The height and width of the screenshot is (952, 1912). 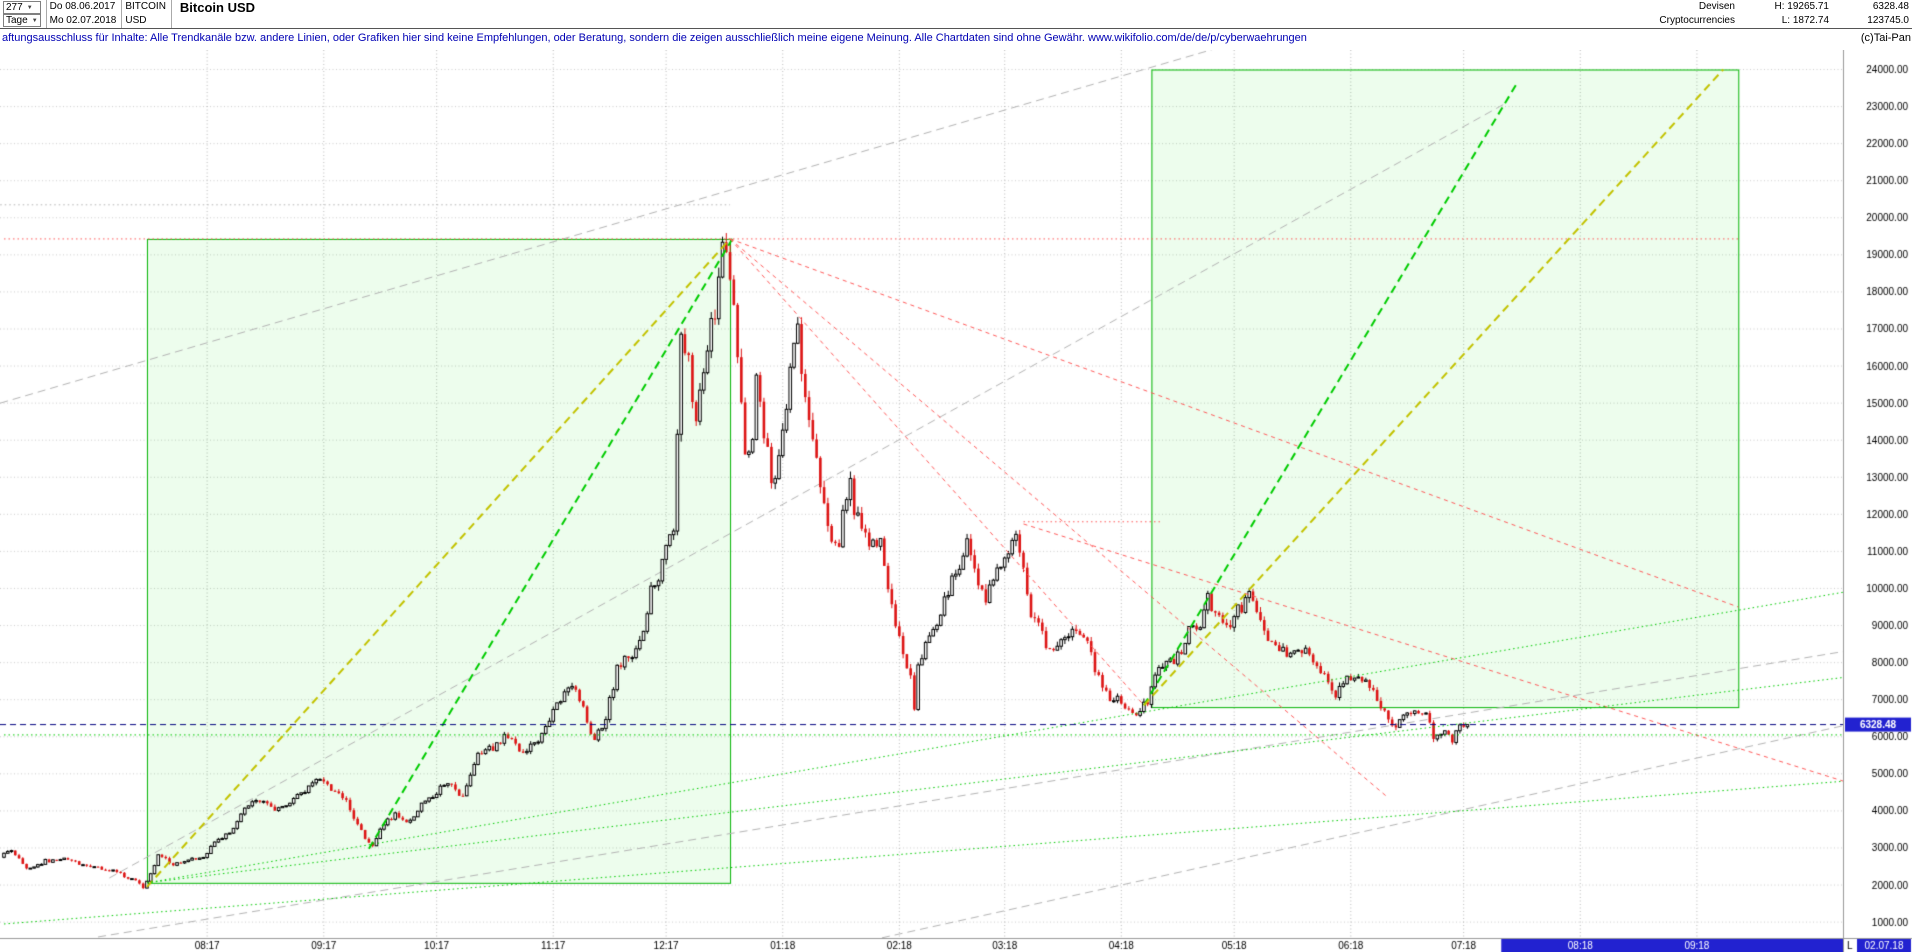 I want to click on header-spacer, so click(x=935, y=14).